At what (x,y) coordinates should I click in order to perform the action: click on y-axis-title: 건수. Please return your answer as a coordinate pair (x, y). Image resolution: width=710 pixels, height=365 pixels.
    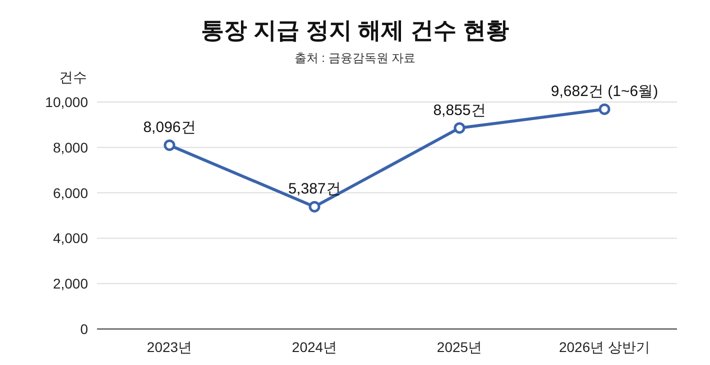
    Looking at the image, I should click on (73, 77).